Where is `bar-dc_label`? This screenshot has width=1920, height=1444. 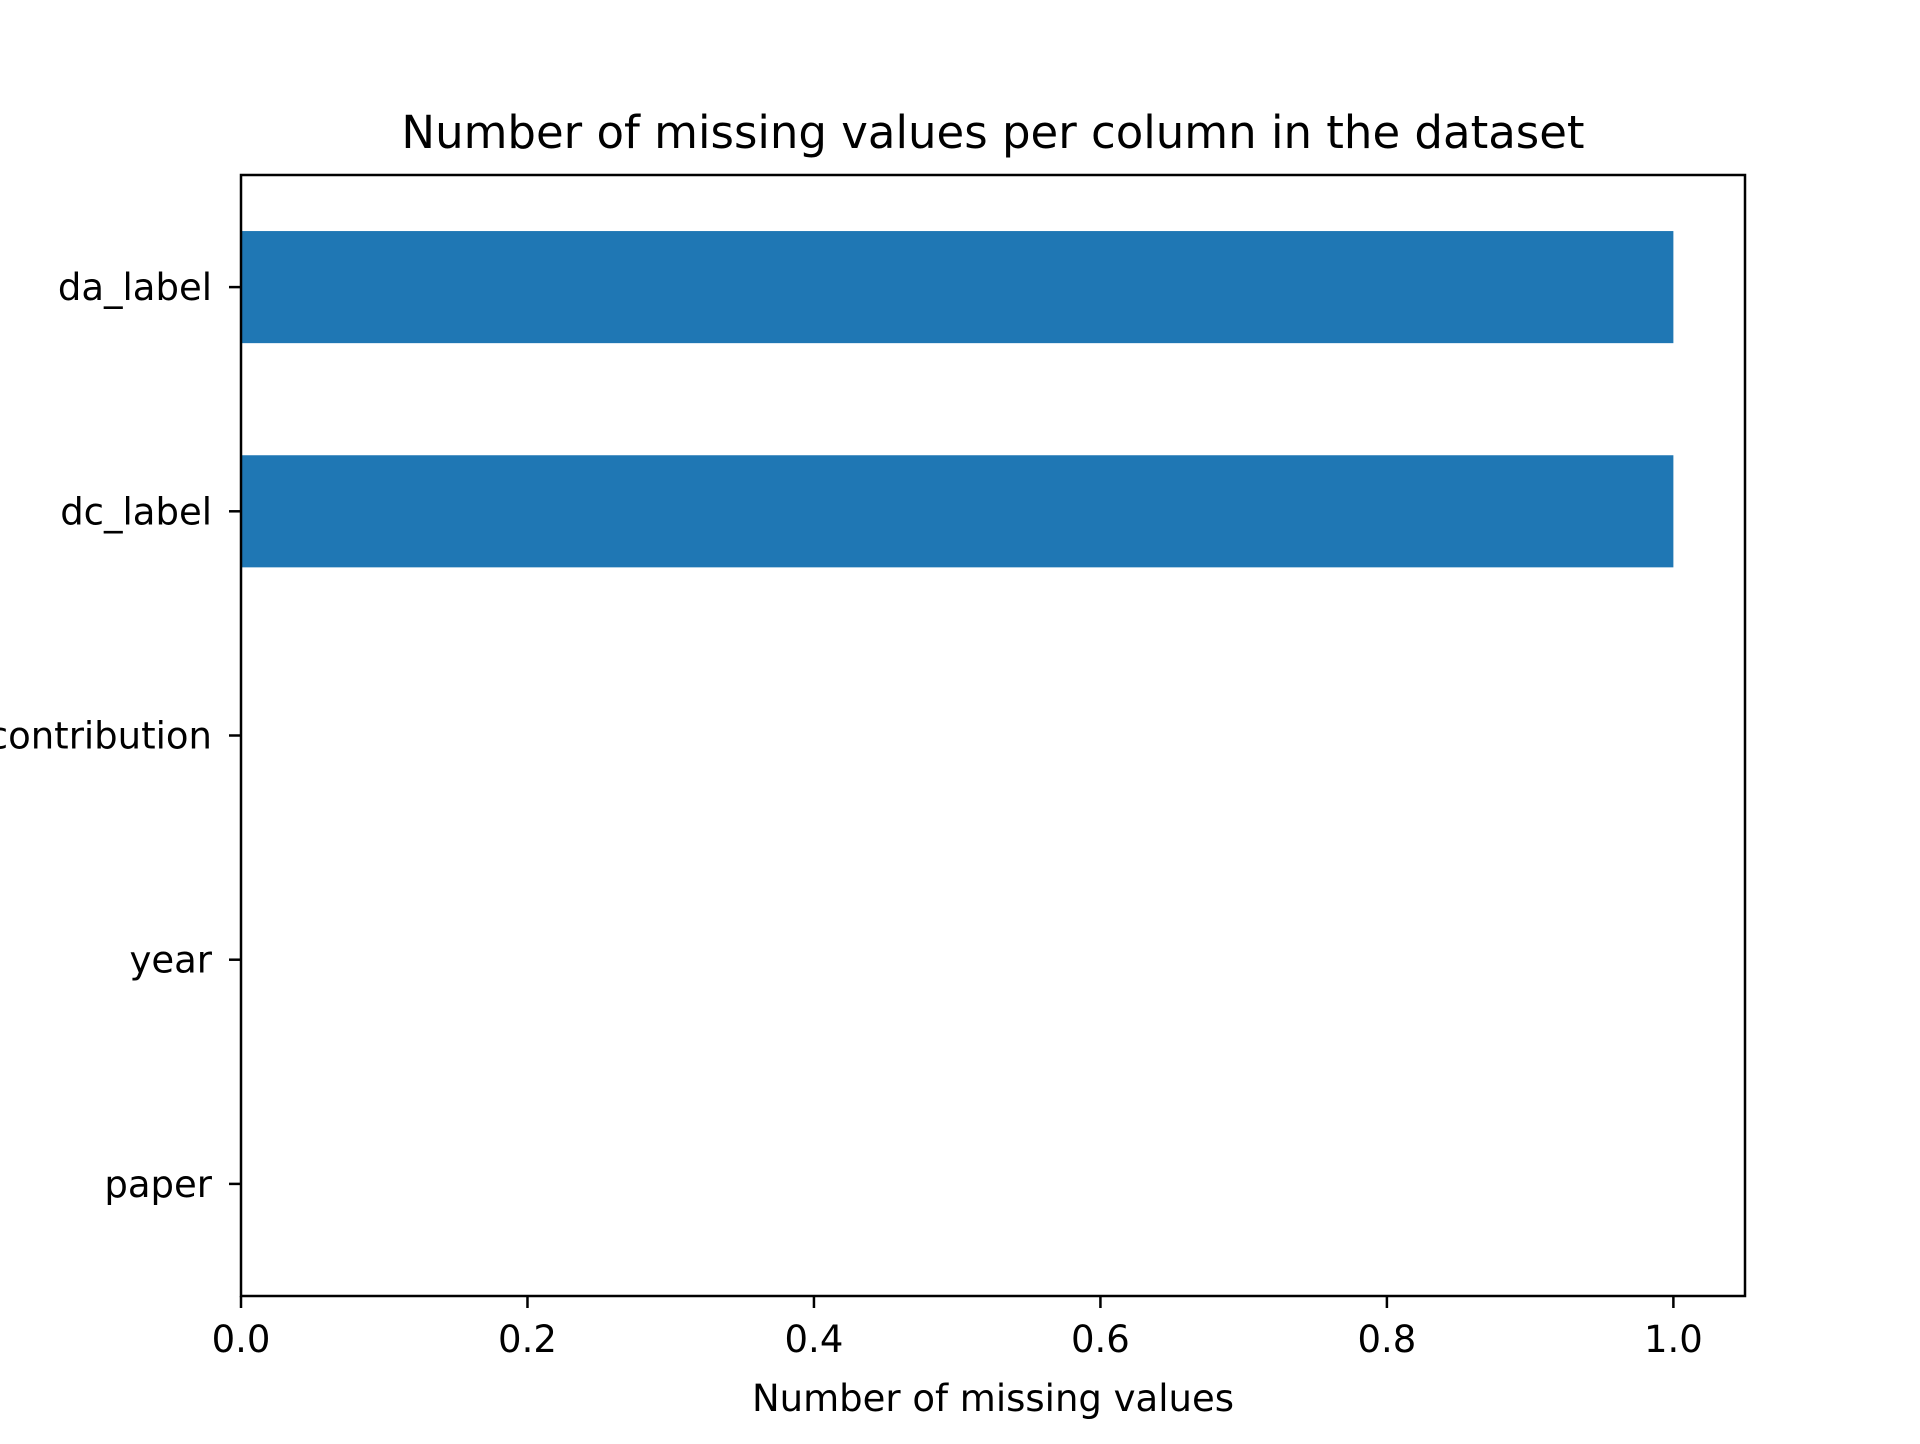 bar-dc_label is located at coordinates (957, 511).